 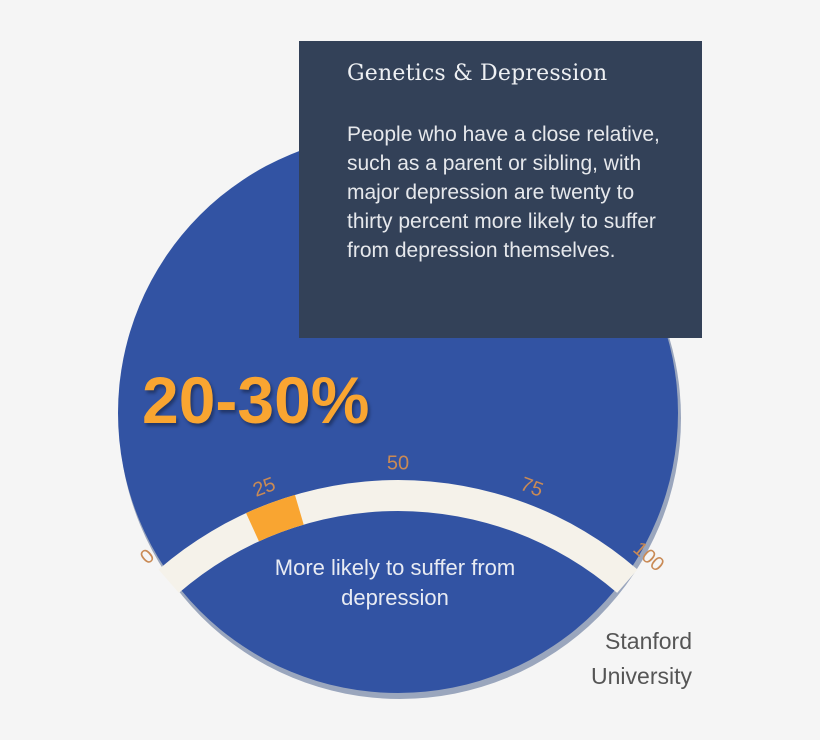 What do you see at coordinates (641, 658) in the screenshot?
I see `source-label: Stanford University` at bounding box center [641, 658].